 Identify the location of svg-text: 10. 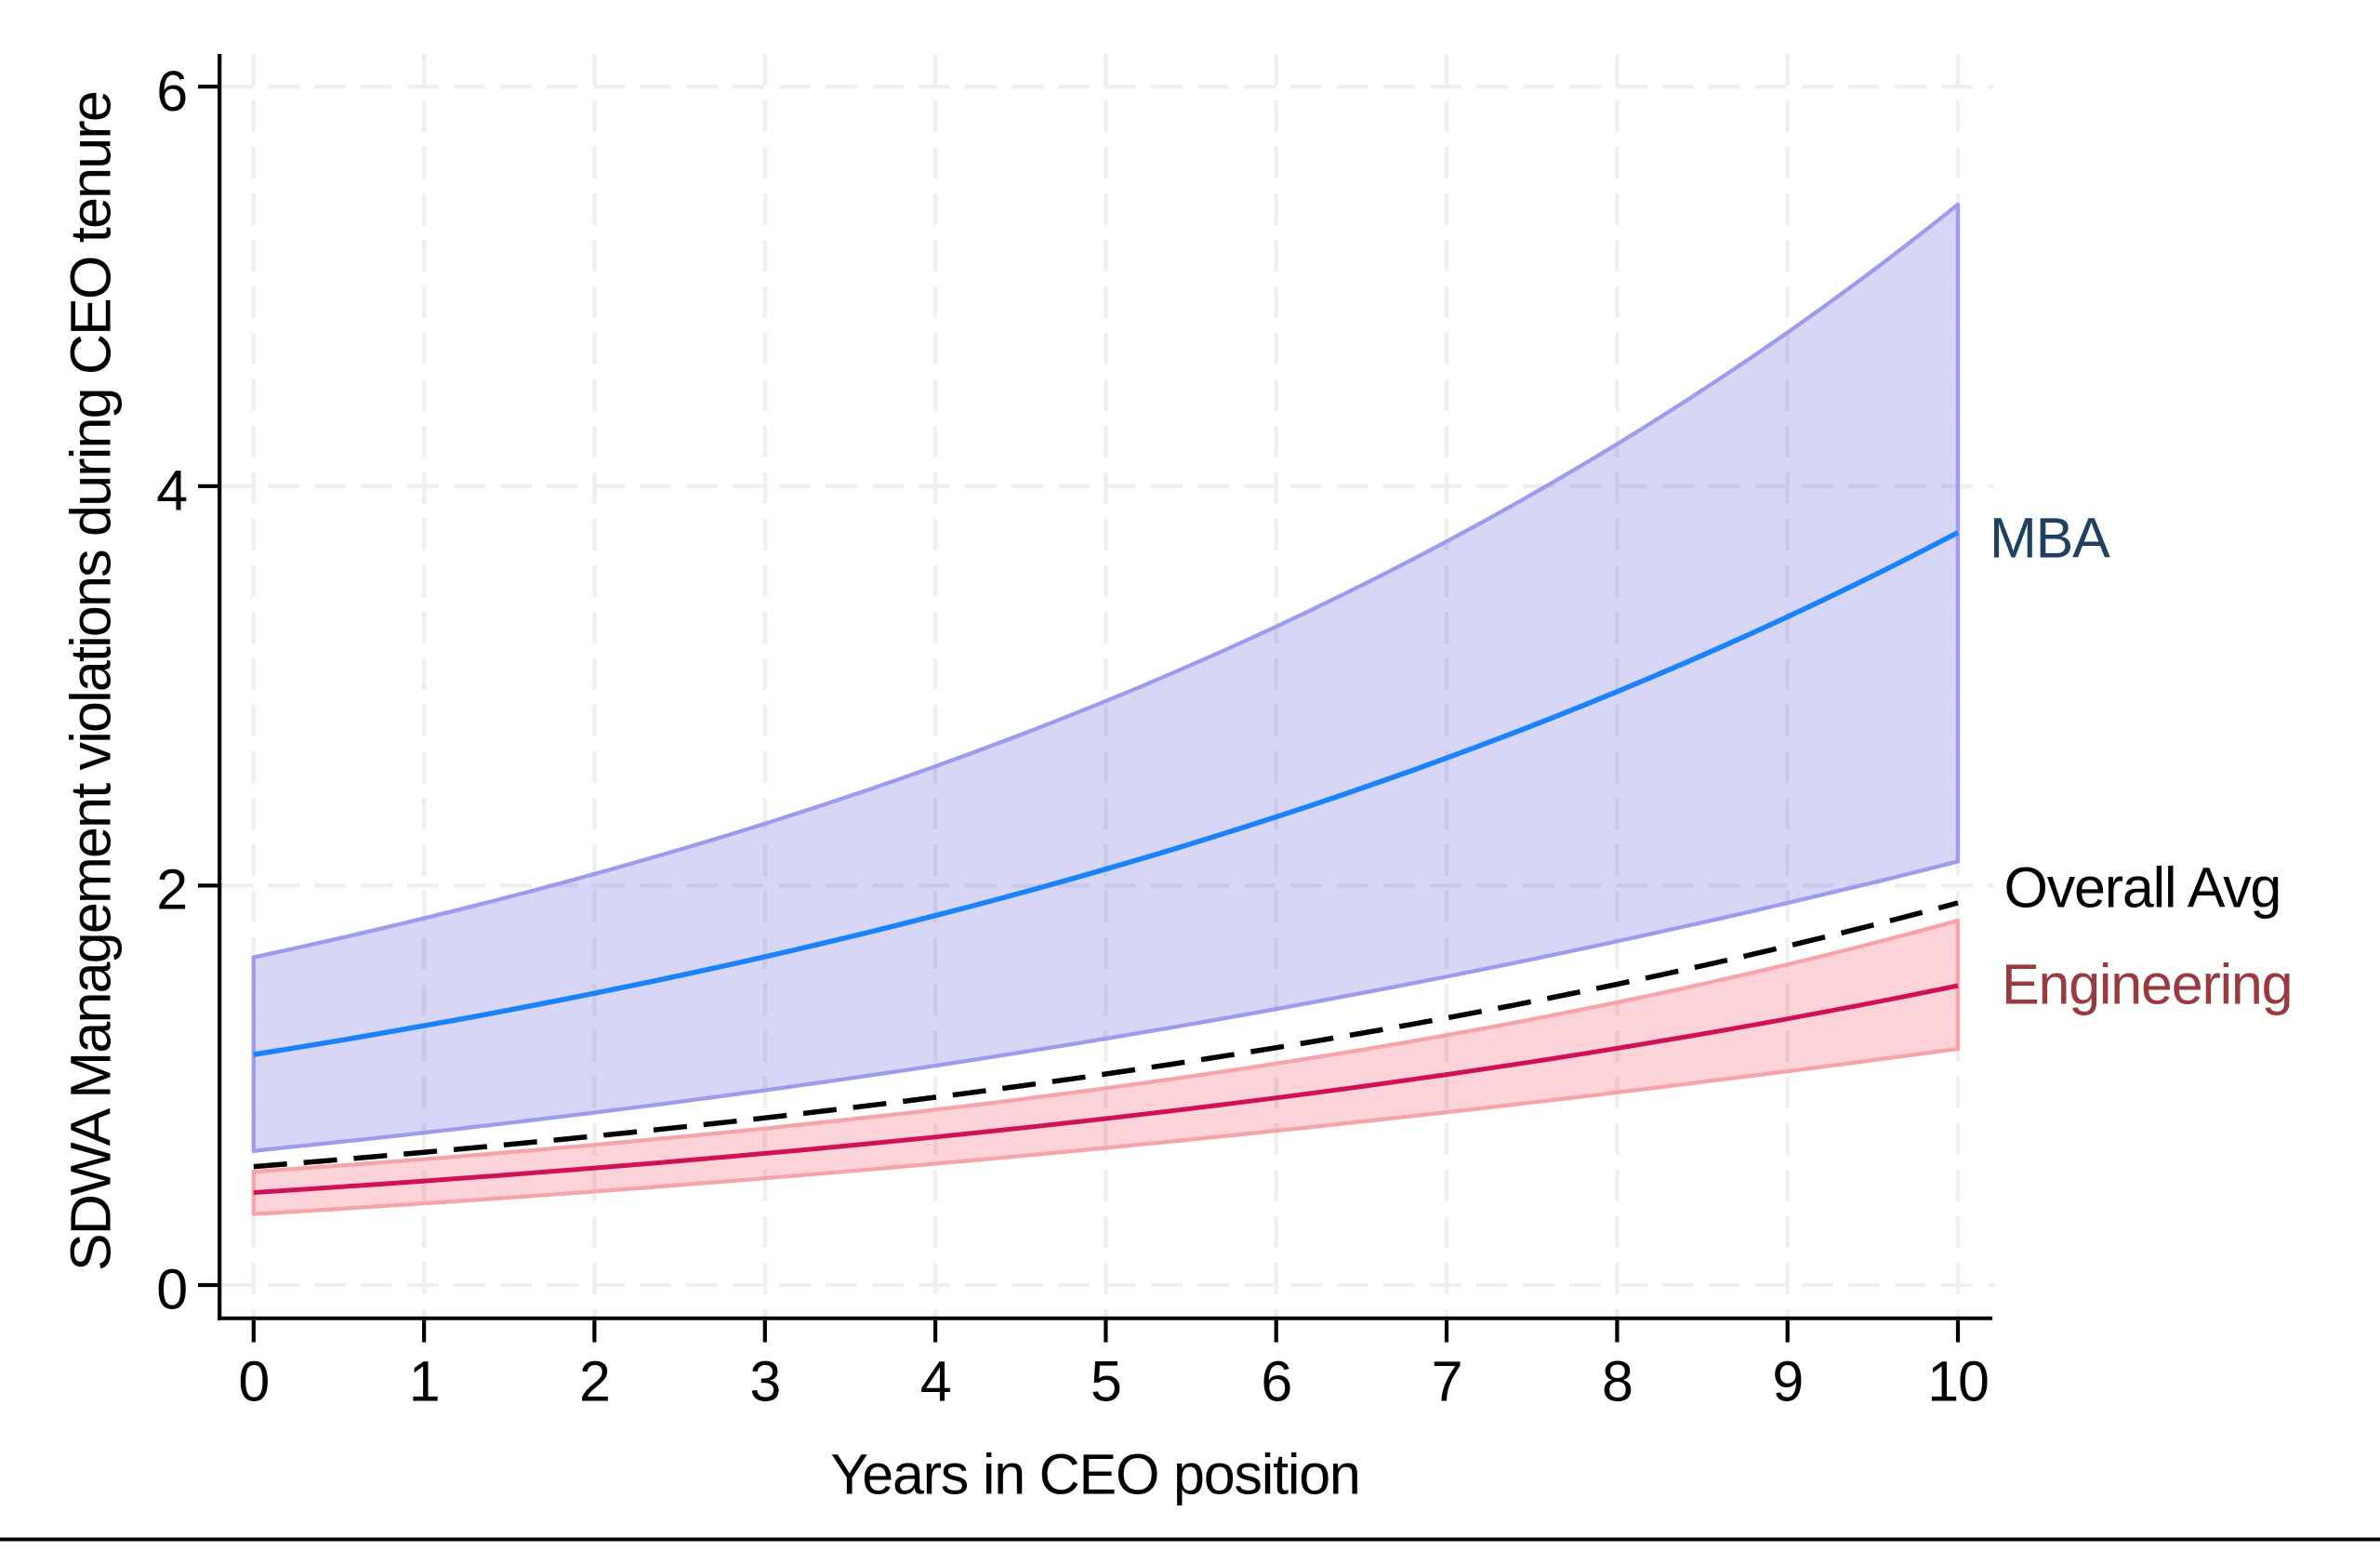
(1957, 1381).